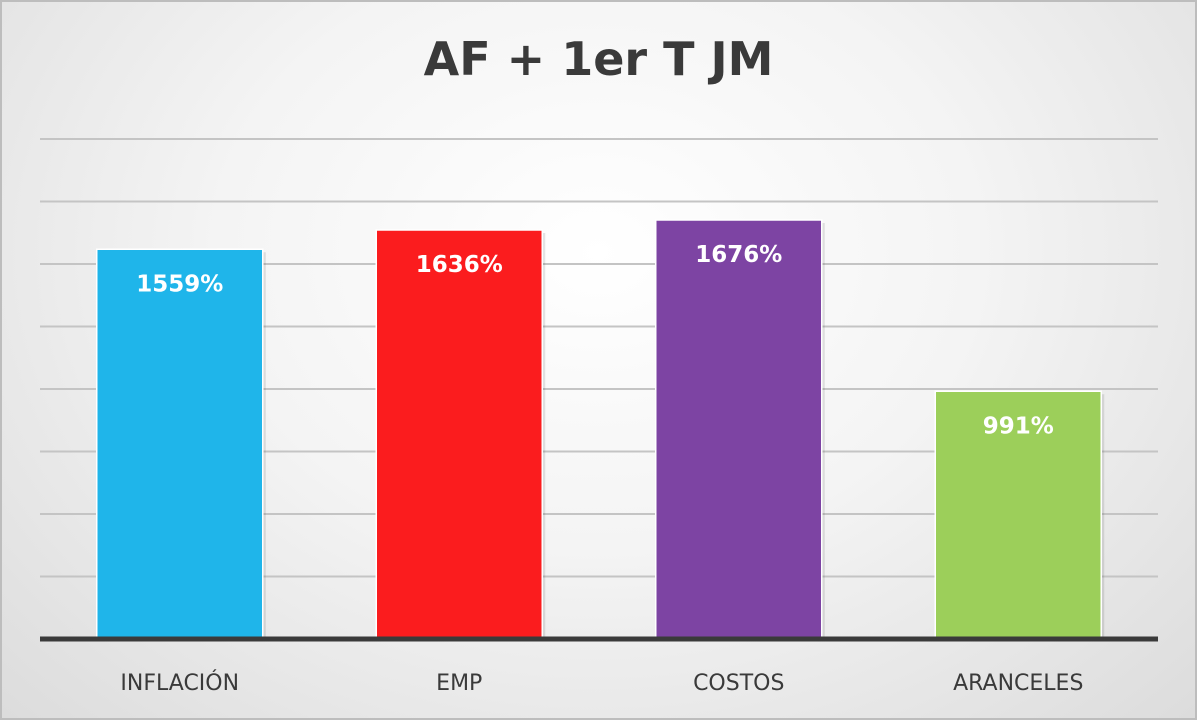 The width and height of the screenshot is (1197, 720). What do you see at coordinates (738, 683) in the screenshot?
I see `category-label: COSTOS` at bounding box center [738, 683].